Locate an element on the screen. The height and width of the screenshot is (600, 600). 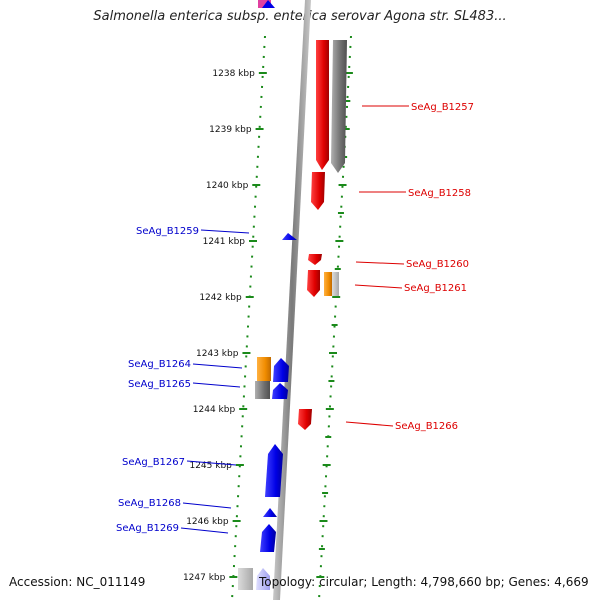
feature-grey-b1261 is located at coordinates (335, 284).